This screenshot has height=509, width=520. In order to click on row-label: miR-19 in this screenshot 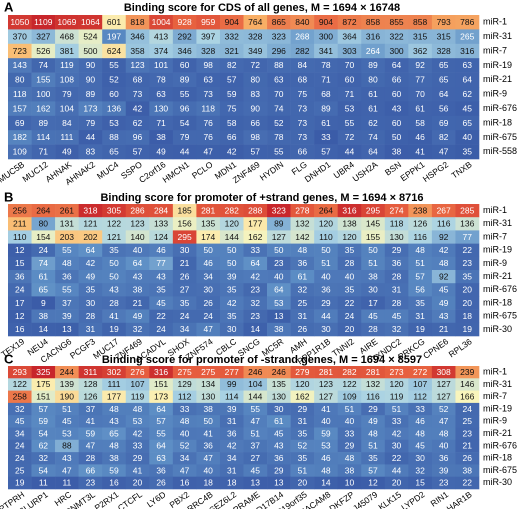, I will do `click(497, 408)`.